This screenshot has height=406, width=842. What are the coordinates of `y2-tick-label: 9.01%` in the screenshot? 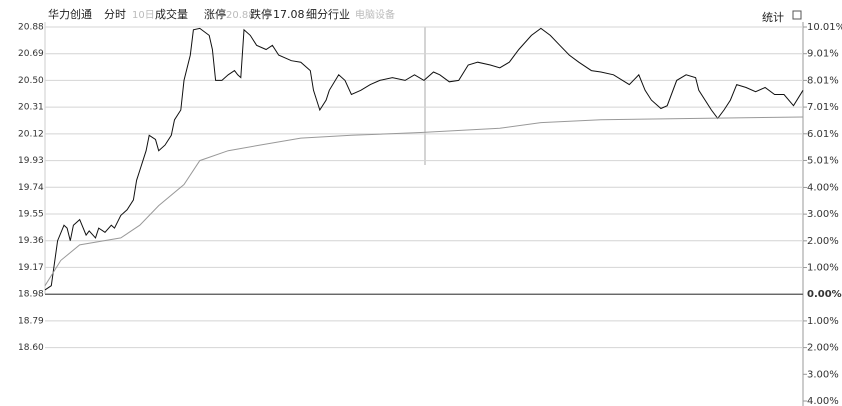 It's located at (823, 54).